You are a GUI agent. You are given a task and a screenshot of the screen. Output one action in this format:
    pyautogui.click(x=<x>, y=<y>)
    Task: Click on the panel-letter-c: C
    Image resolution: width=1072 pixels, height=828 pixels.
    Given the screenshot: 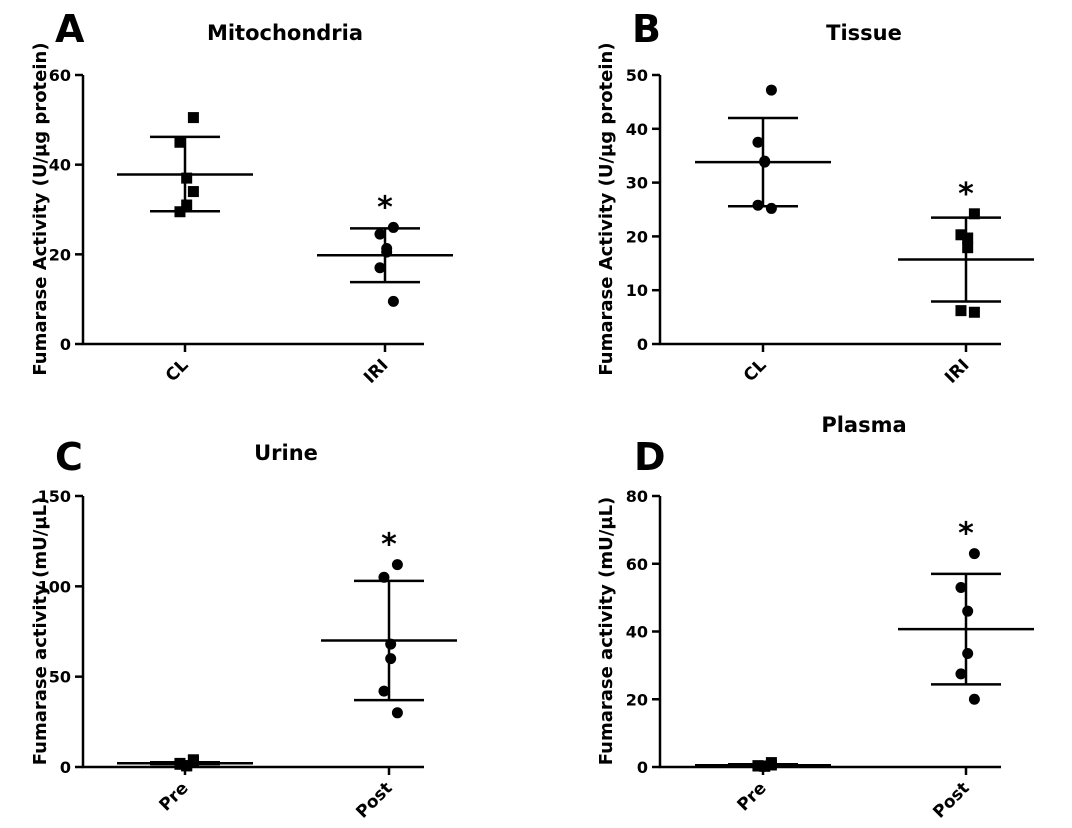 What is the action you would take?
    pyautogui.click(x=69, y=457)
    